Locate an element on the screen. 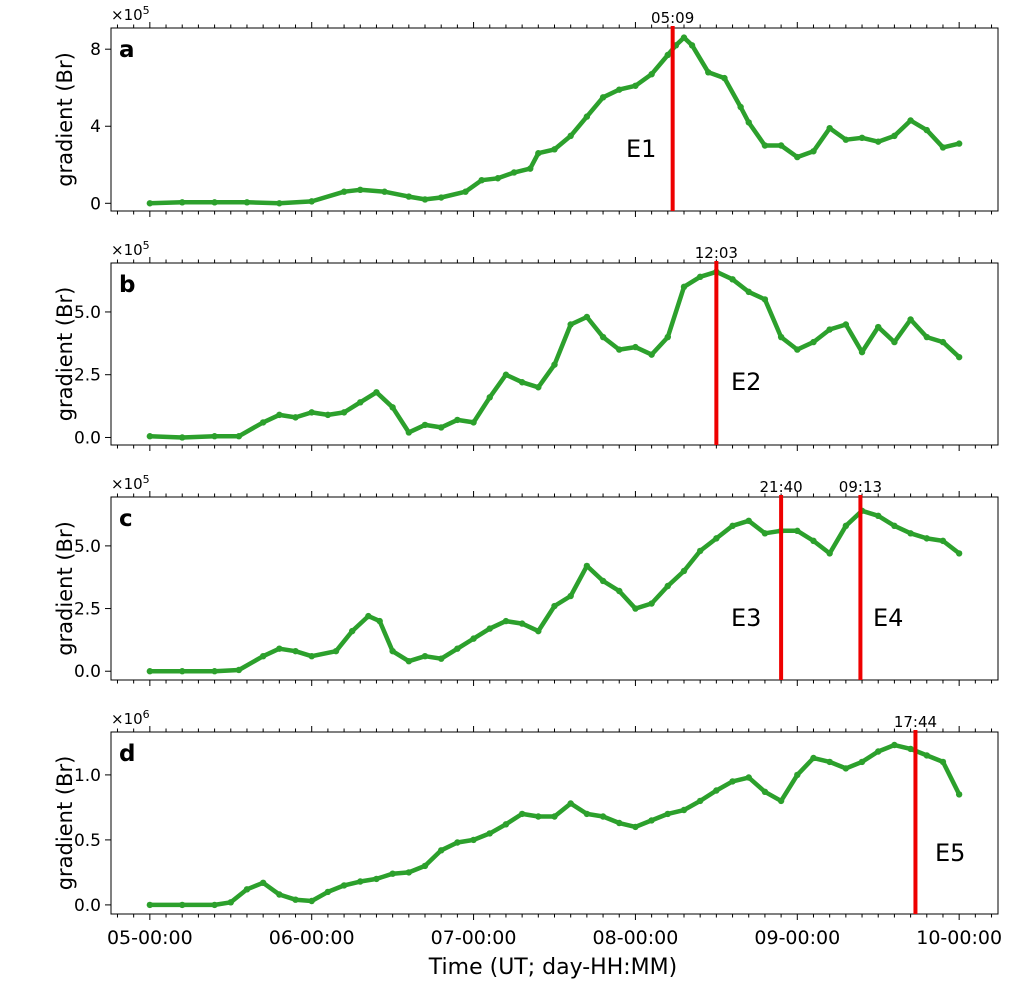 Image resolution: width=1034 pixels, height=988 pixels. event-label-e3: E3 is located at coordinates (746, 618).